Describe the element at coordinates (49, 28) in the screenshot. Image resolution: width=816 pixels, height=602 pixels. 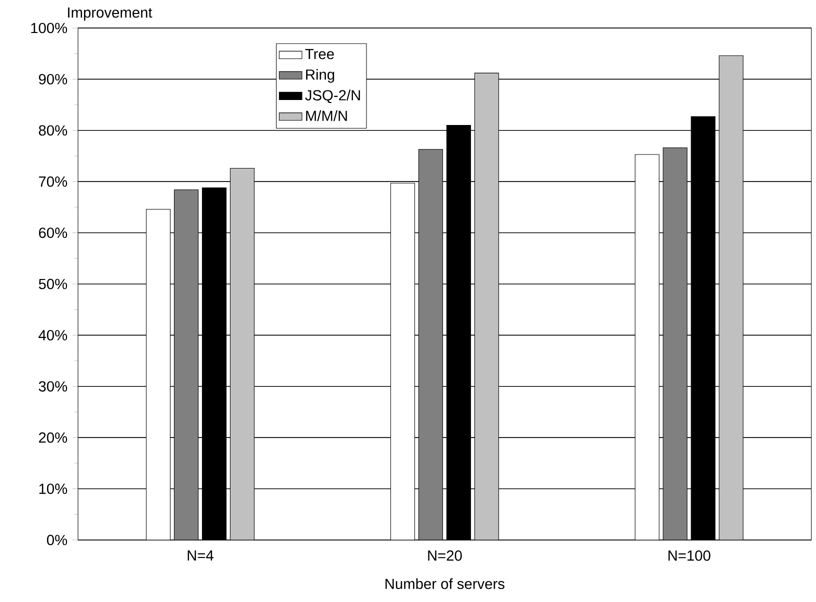
I see `y-tick-label: 100%` at that location.